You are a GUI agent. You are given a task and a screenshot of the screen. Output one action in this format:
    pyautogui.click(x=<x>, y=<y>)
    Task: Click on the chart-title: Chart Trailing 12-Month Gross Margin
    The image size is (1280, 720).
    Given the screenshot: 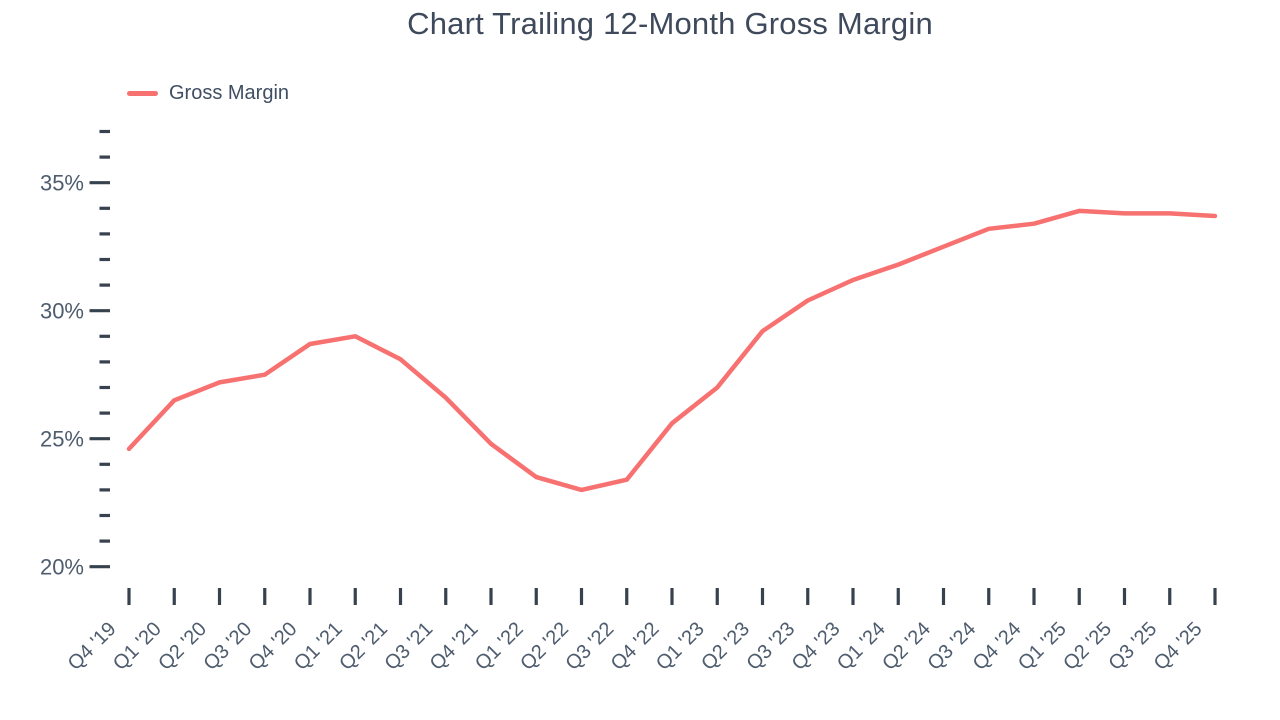 What is the action you would take?
    pyautogui.click(x=670, y=23)
    